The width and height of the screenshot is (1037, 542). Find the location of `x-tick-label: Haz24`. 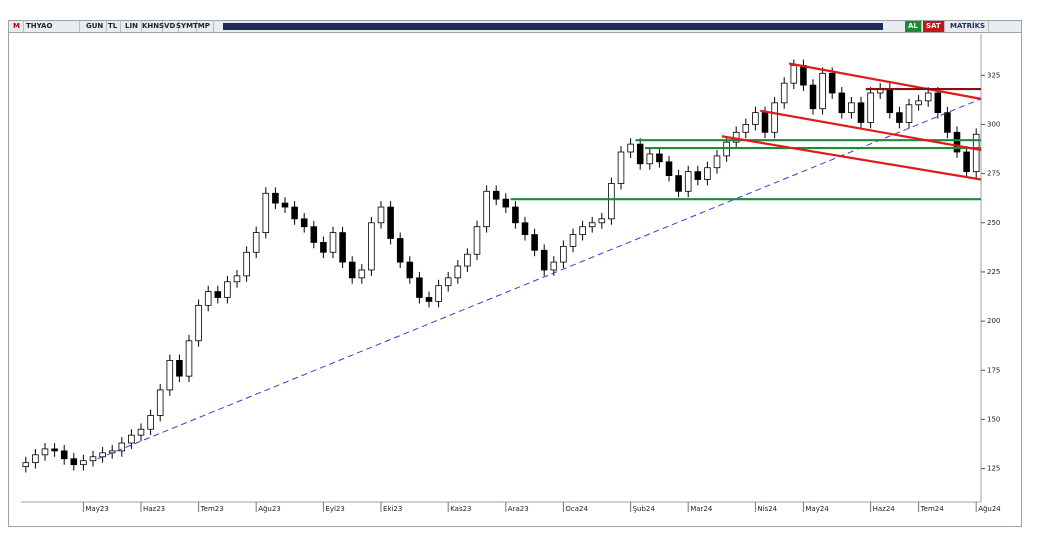

x-tick-label: Haz24 is located at coordinates (884, 509).